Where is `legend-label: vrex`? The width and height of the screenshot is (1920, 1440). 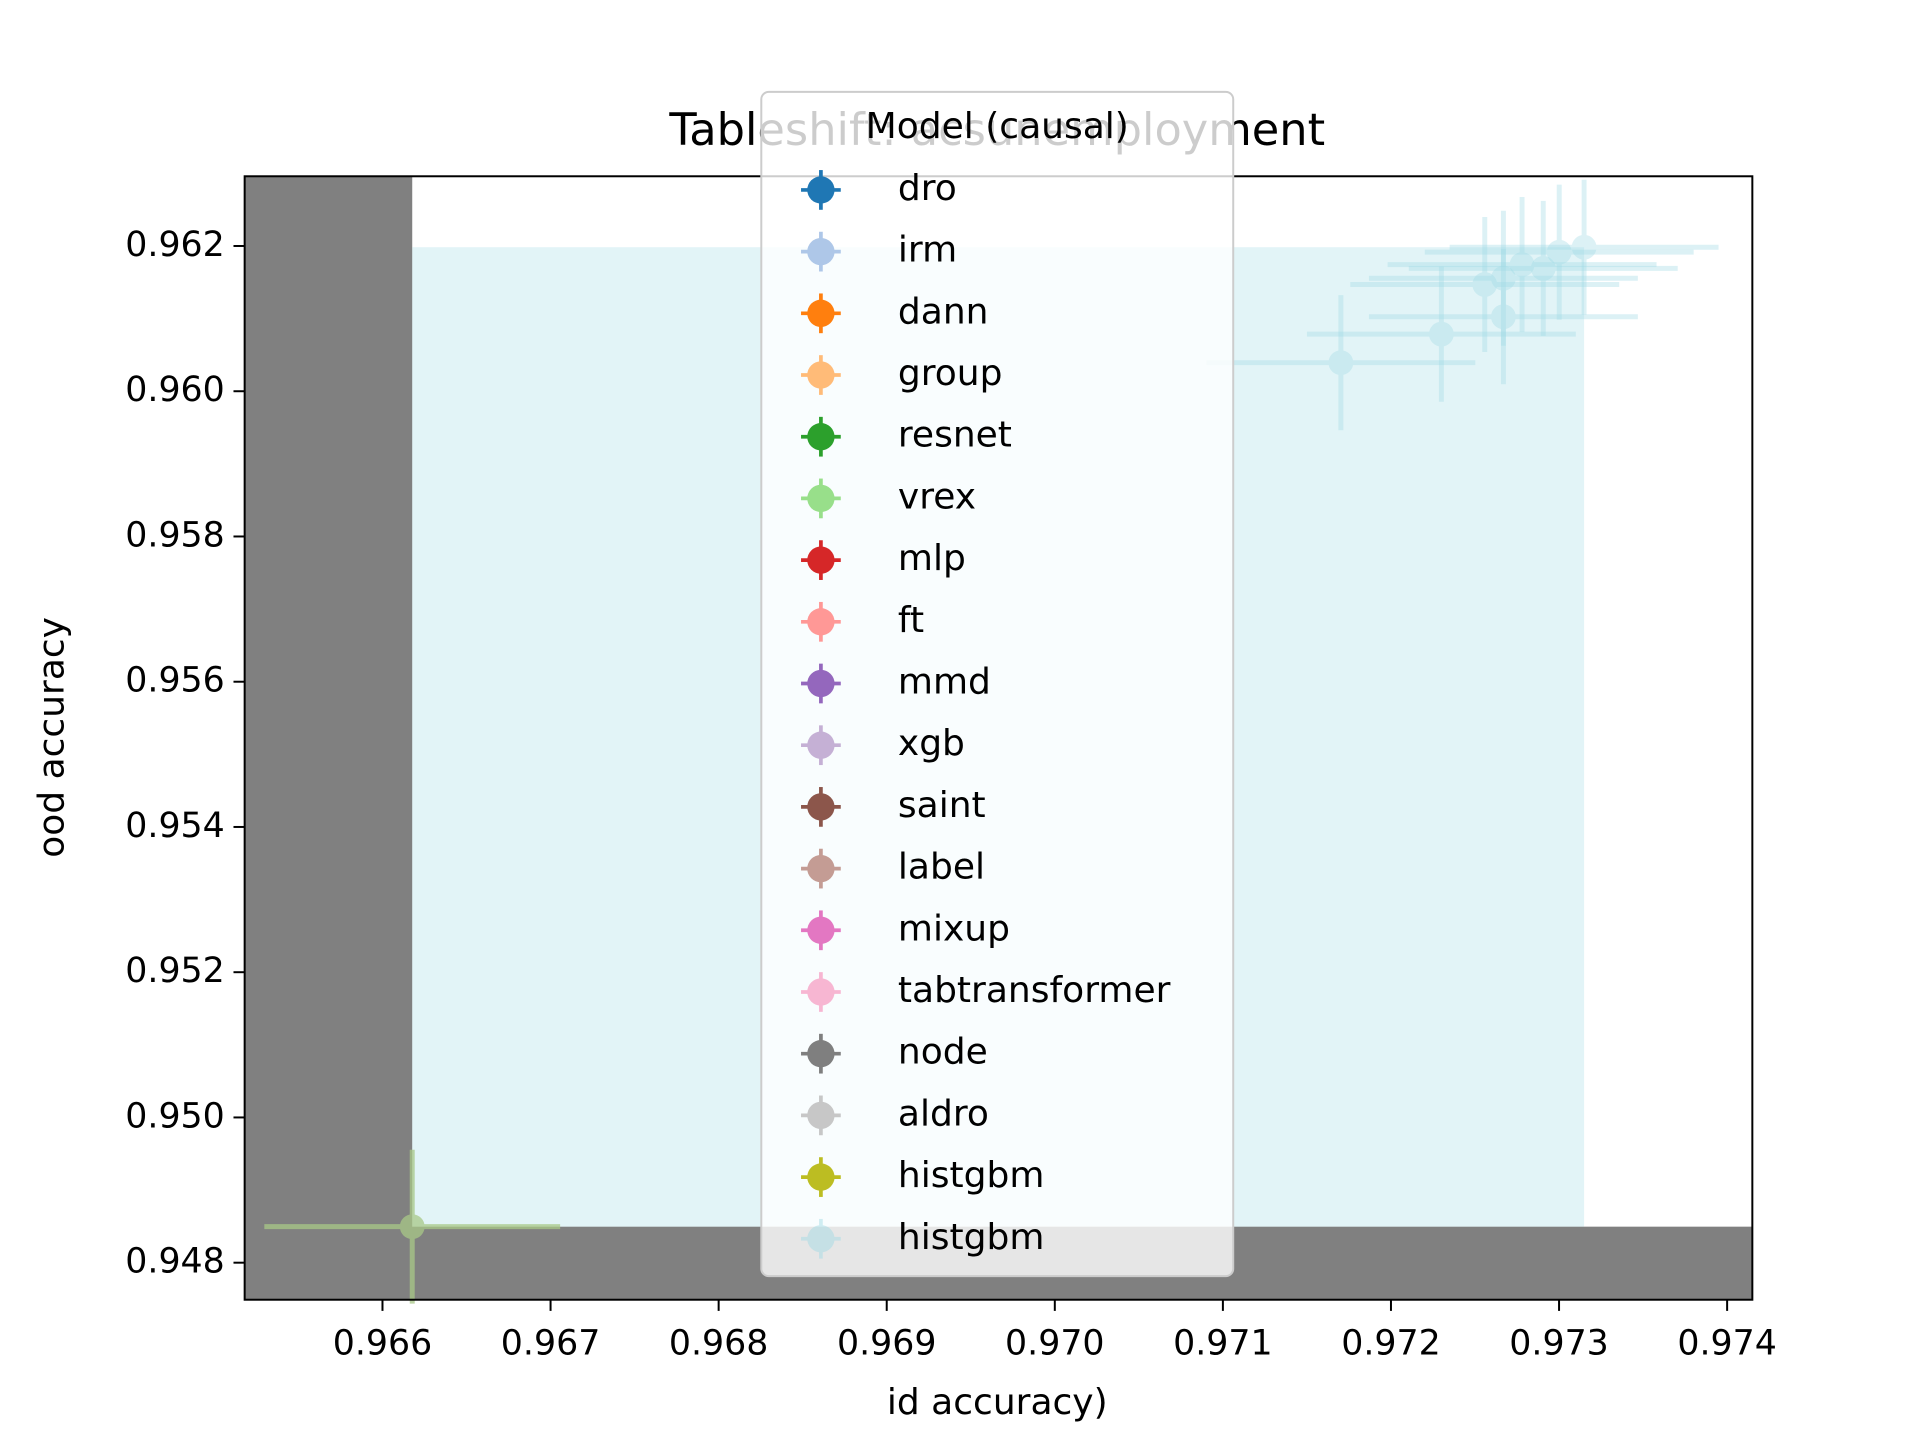 legend-label: vrex is located at coordinates (937, 496).